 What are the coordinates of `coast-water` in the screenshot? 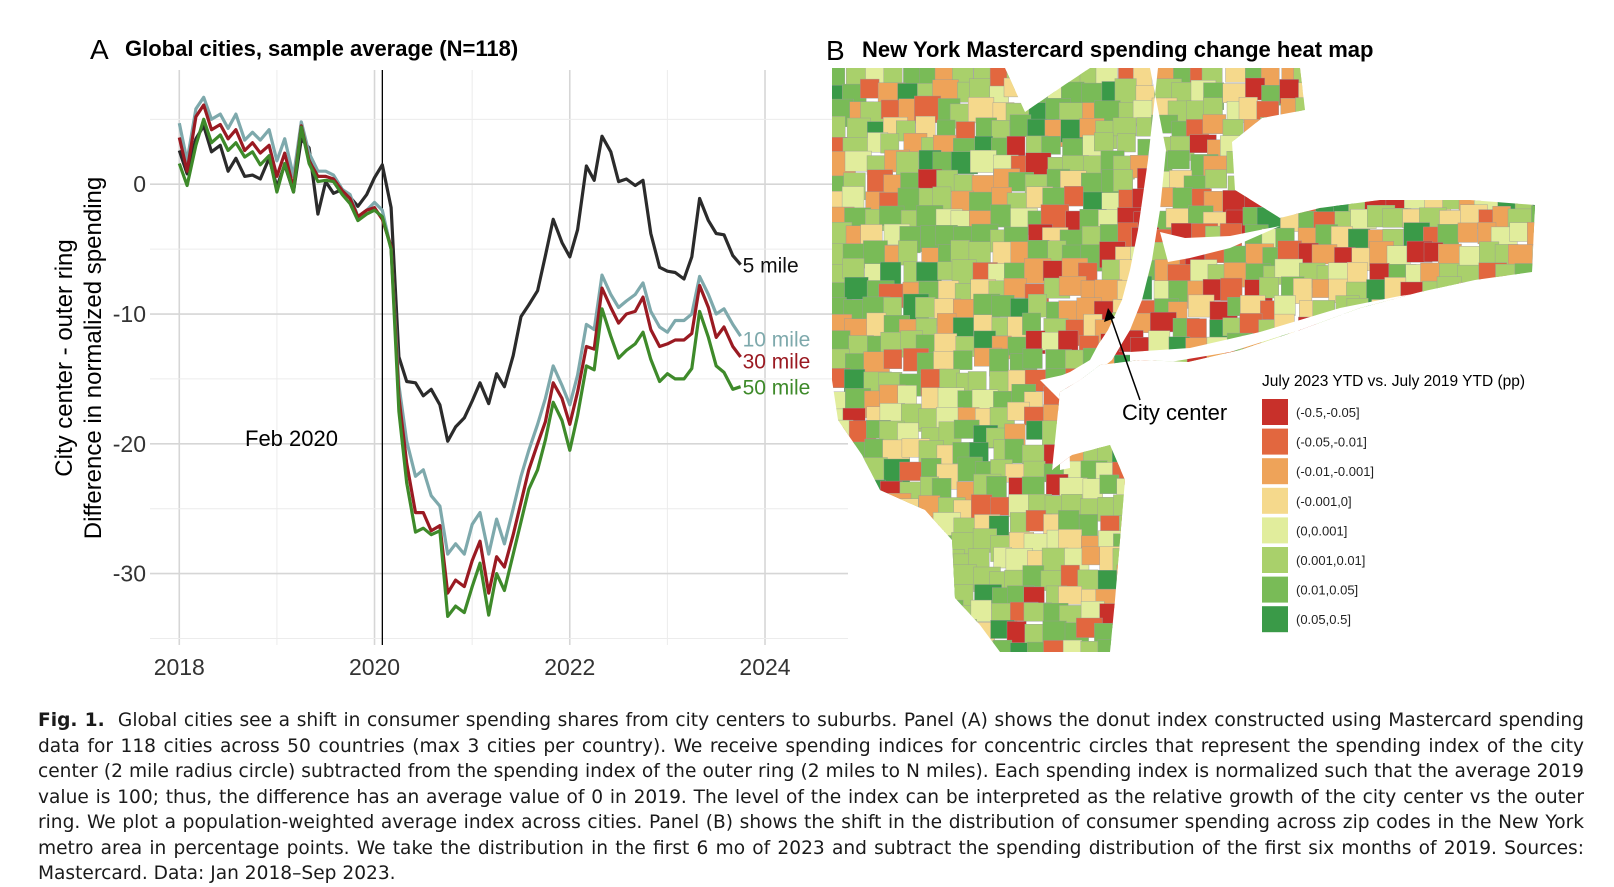 It's located at (1065, 431).